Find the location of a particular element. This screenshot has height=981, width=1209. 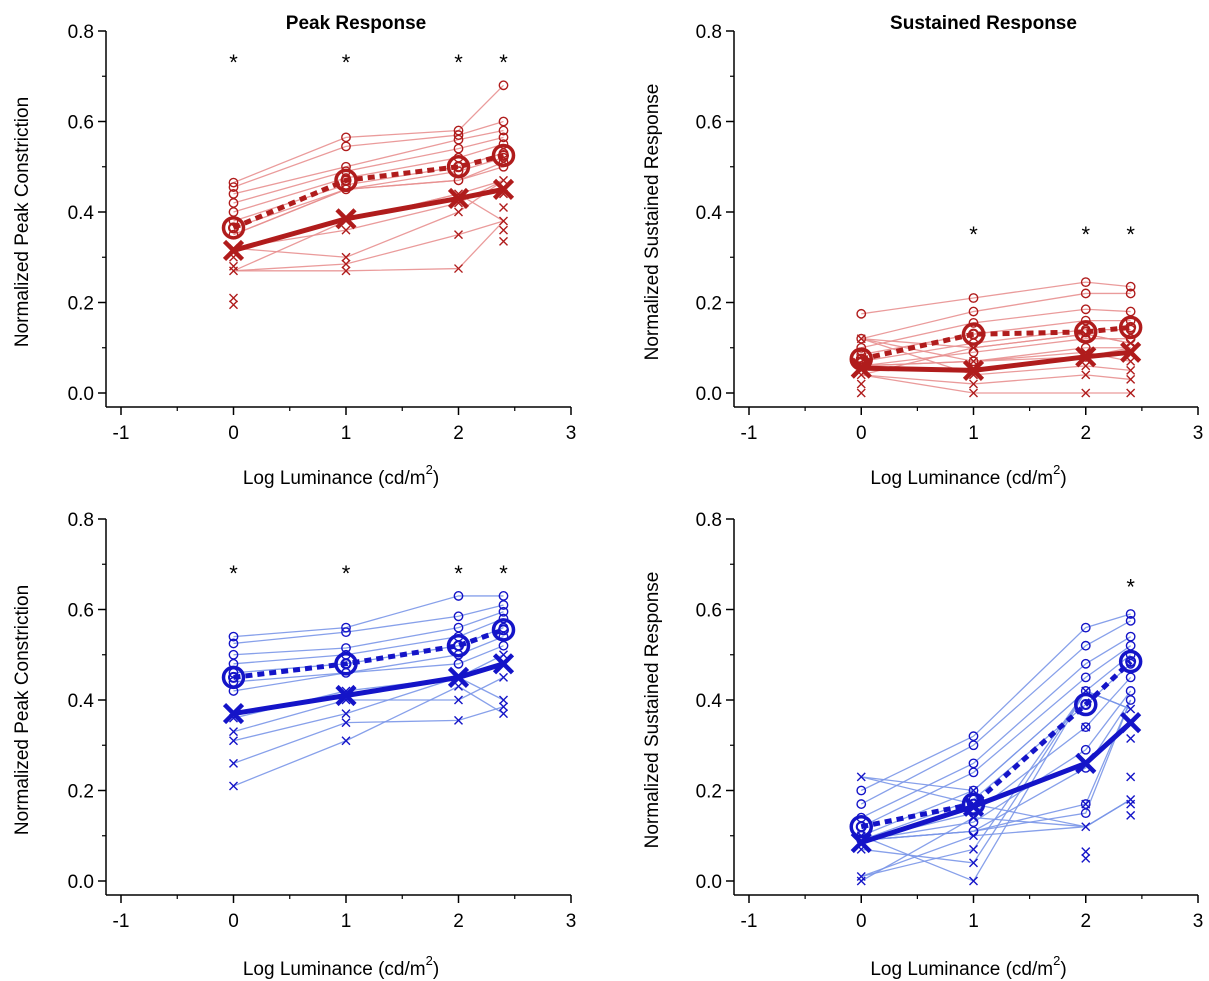

x-axis-label: Log Luminance (cd/m2) is located at coordinates (341, 475).